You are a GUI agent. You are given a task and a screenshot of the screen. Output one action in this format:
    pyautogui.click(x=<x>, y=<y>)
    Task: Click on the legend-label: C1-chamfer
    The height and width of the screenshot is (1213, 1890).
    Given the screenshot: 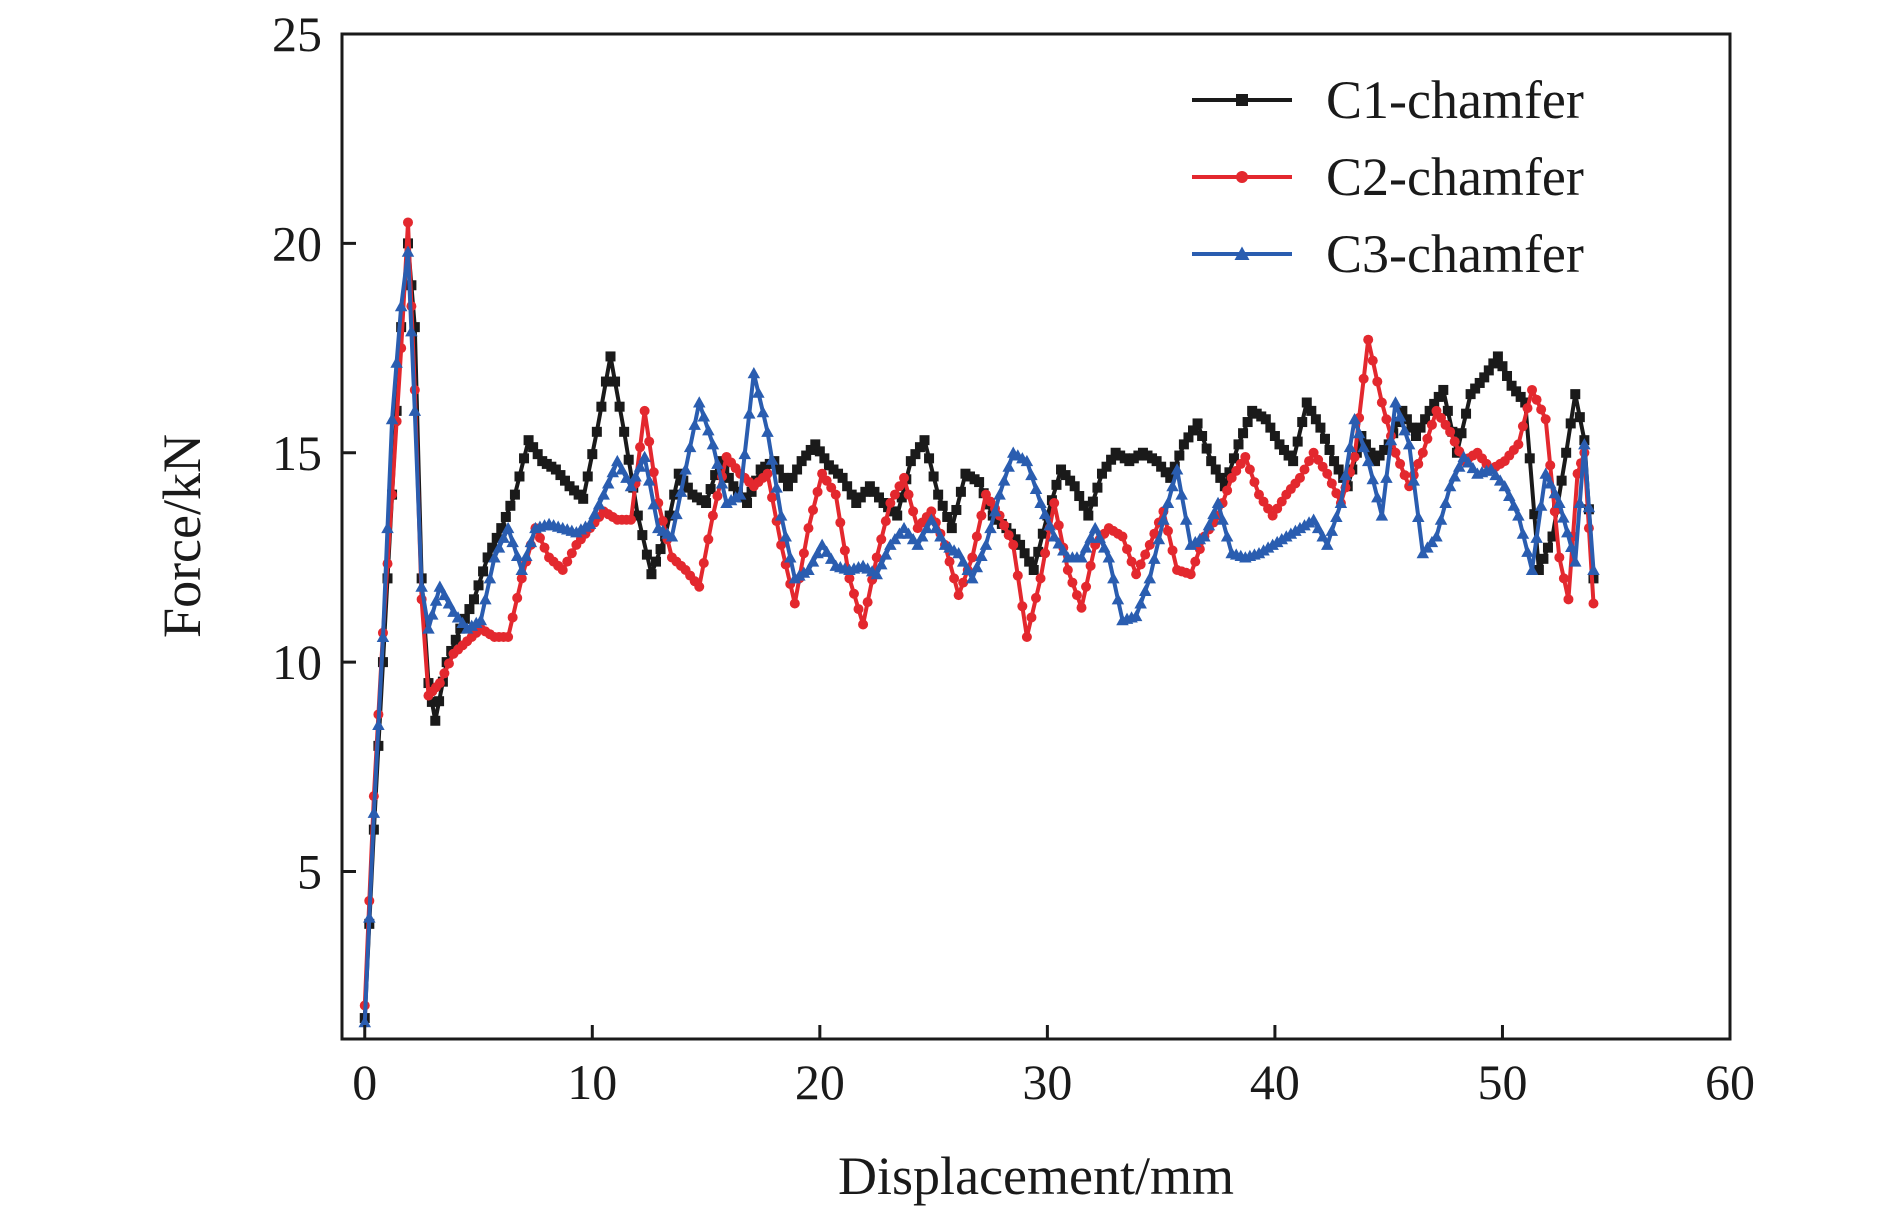 What is the action you would take?
    pyautogui.click(x=1455, y=100)
    